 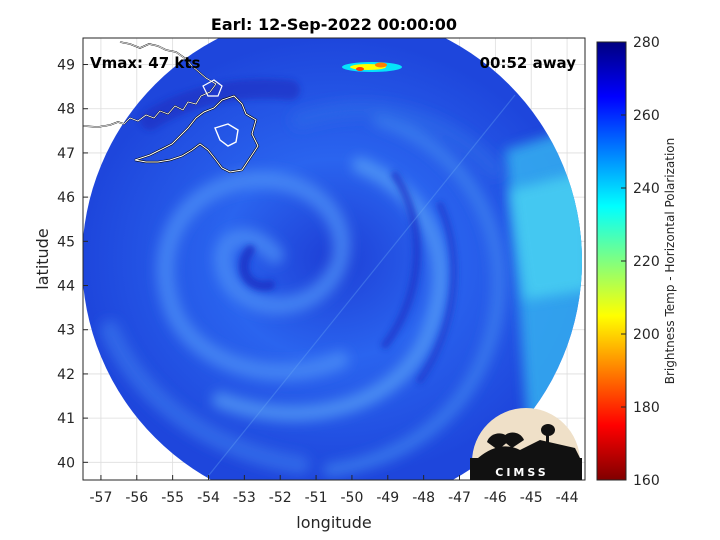 What do you see at coordinates (372, 67) in the screenshot?
I see `warm-anomaly` at bounding box center [372, 67].